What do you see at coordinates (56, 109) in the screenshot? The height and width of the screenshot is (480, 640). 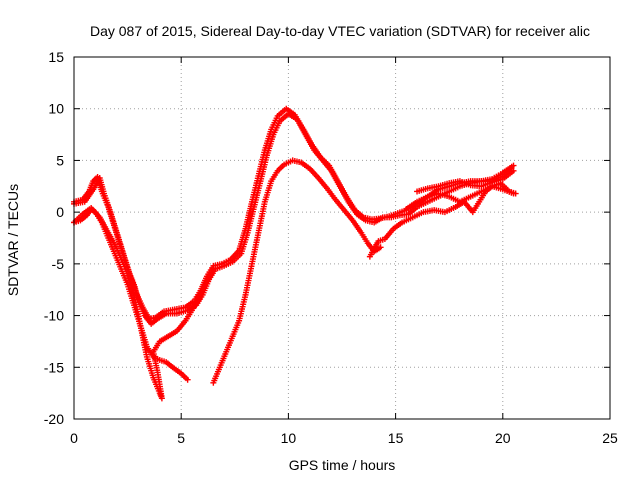 I see `y-tick-label: 10` at bounding box center [56, 109].